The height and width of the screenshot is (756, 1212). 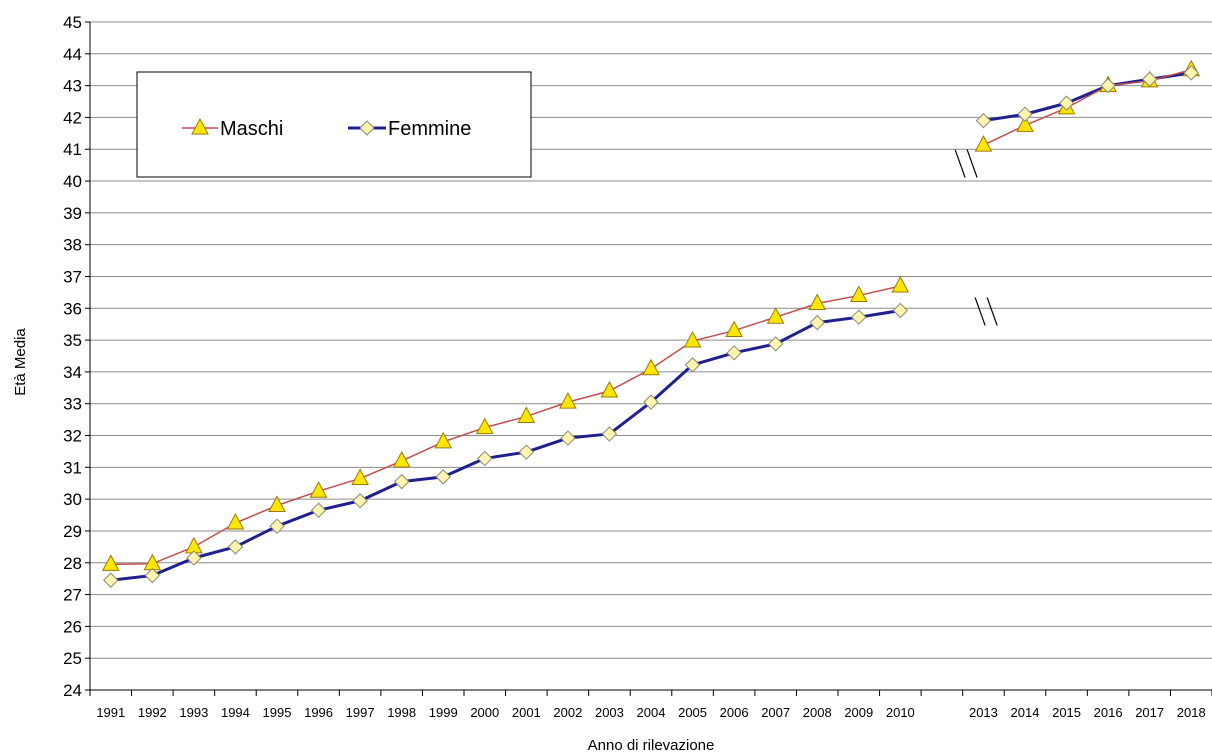 I want to click on marker-maschi-1994, so click(x=235, y=521).